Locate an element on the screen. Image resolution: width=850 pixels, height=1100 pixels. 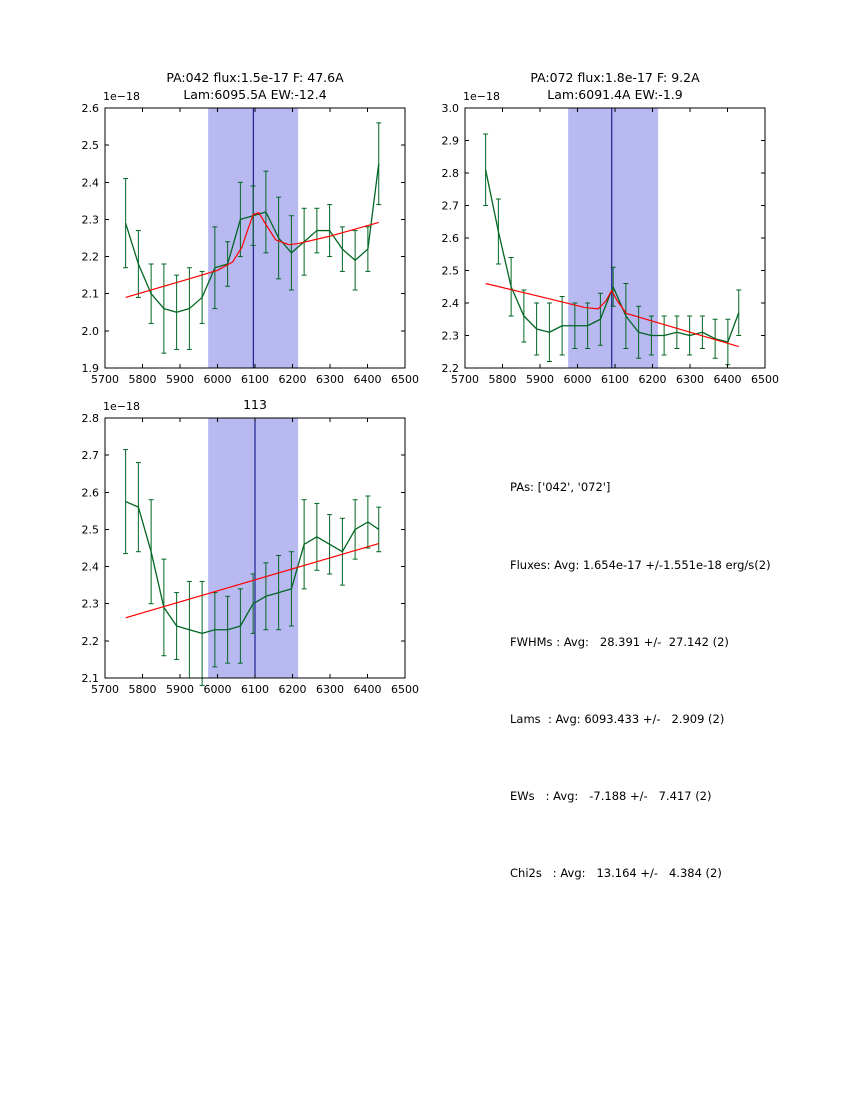
y-tick-label: 1.9 is located at coordinates (91, 368).